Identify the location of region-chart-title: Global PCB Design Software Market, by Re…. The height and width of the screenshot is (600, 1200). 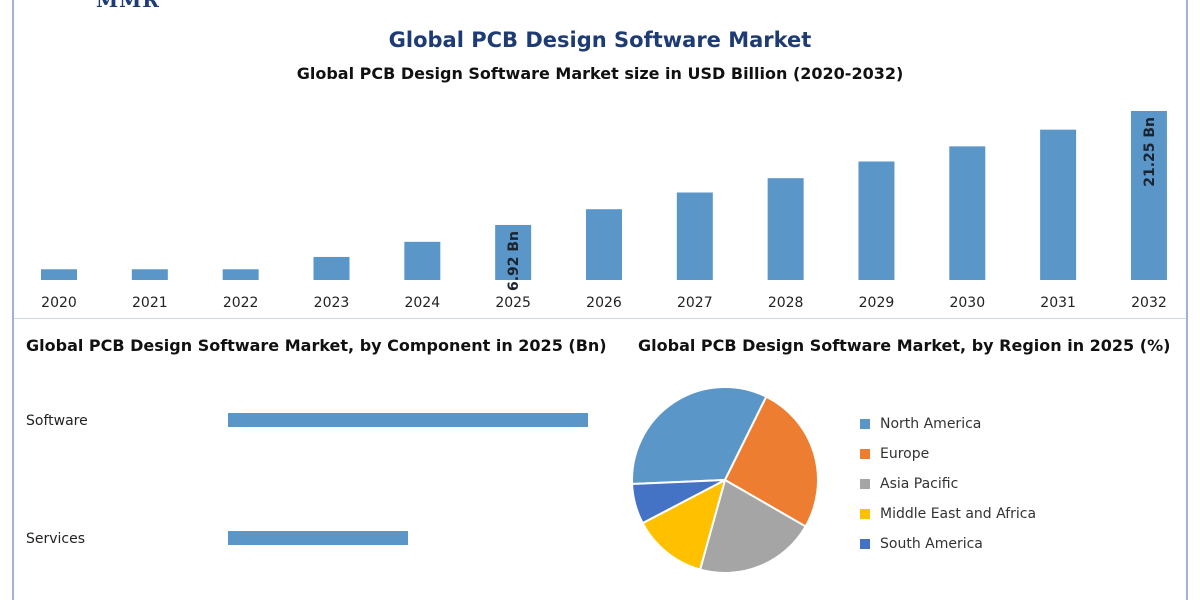
(904, 345).